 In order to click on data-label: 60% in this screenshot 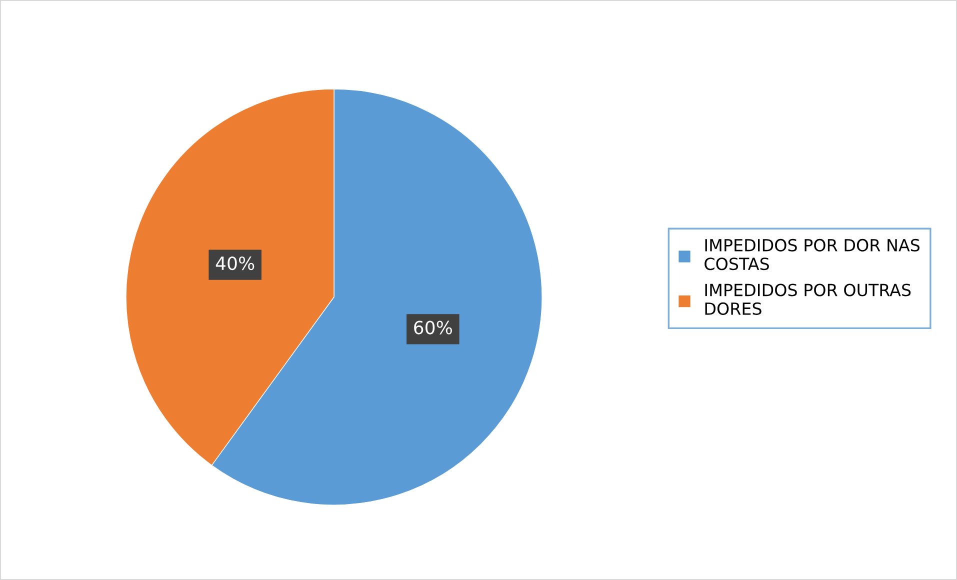, I will do `click(433, 327)`.